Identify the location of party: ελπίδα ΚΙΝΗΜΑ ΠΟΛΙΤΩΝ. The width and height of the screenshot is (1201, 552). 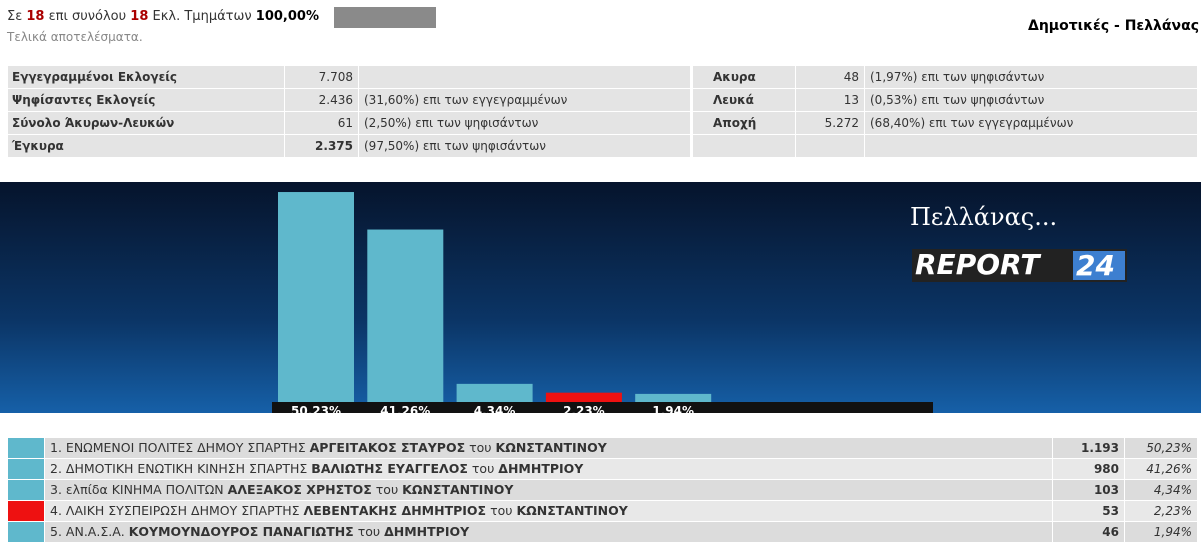
(144, 489).